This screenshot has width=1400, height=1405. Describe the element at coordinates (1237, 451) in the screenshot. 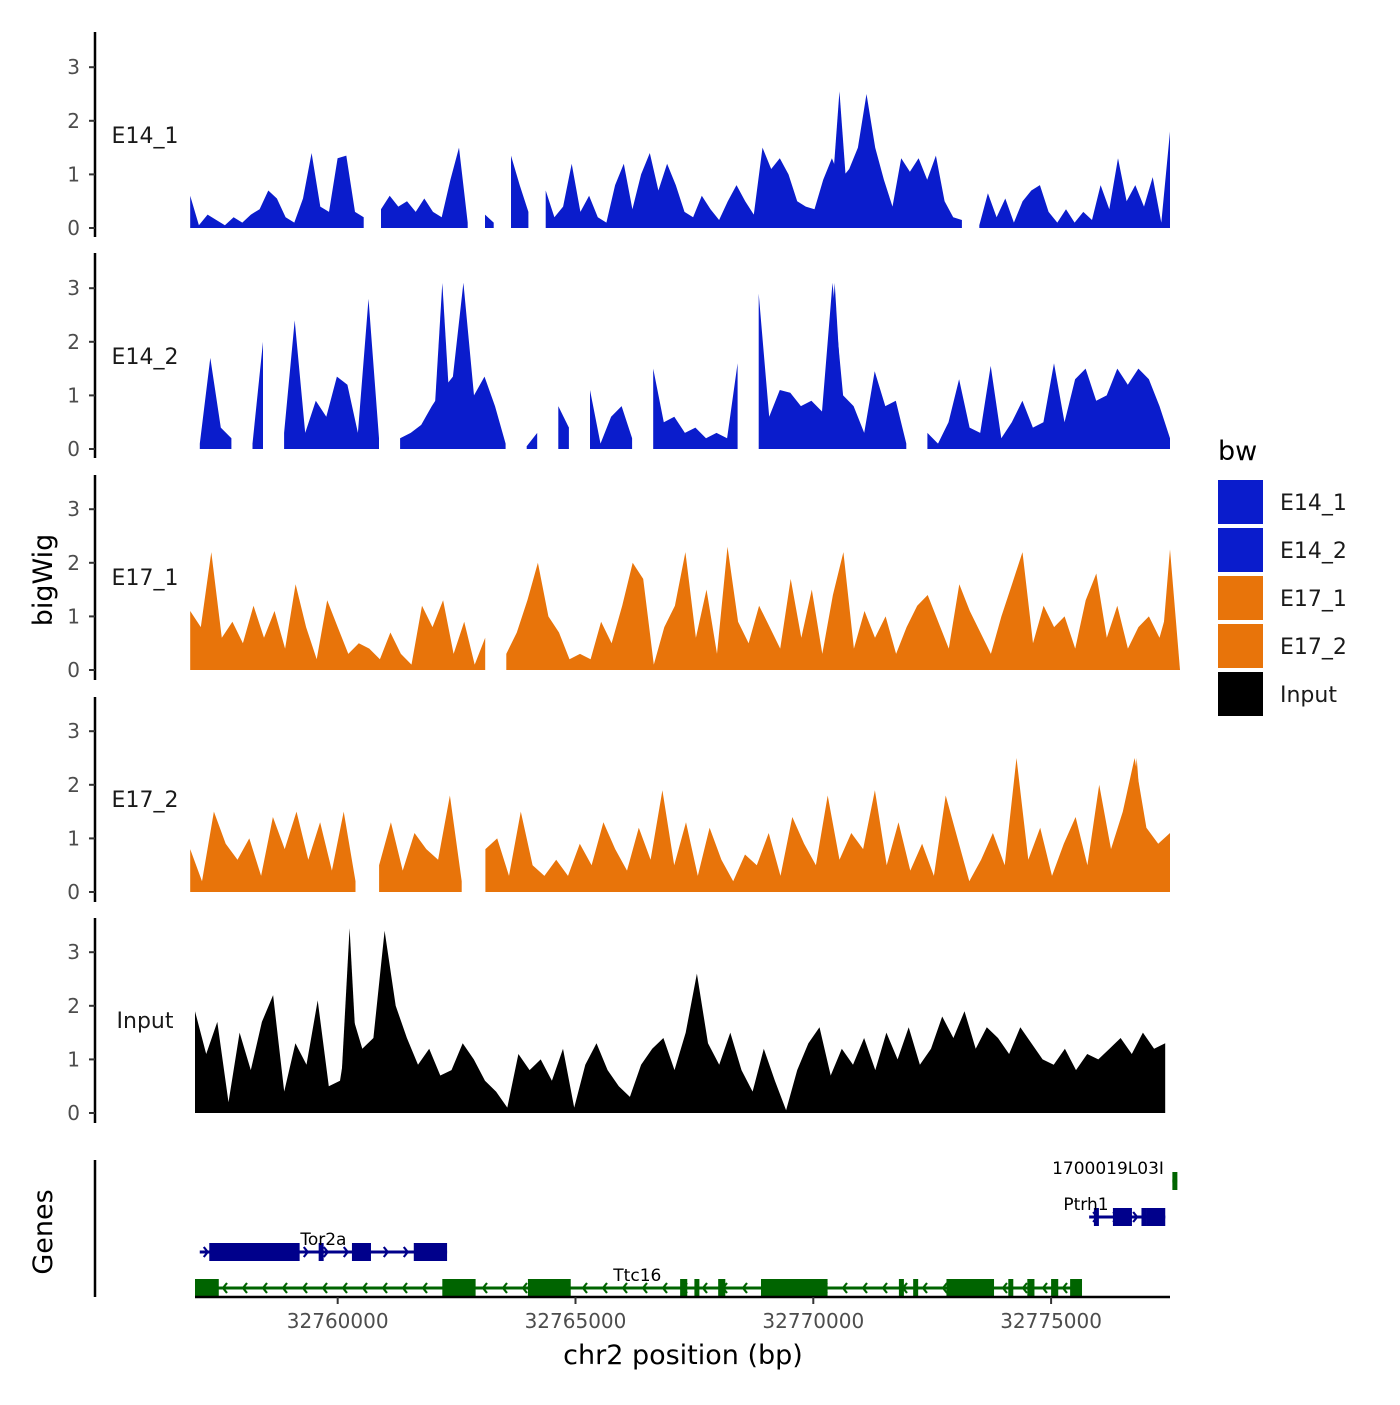

I see `legend-title: bw` at that location.